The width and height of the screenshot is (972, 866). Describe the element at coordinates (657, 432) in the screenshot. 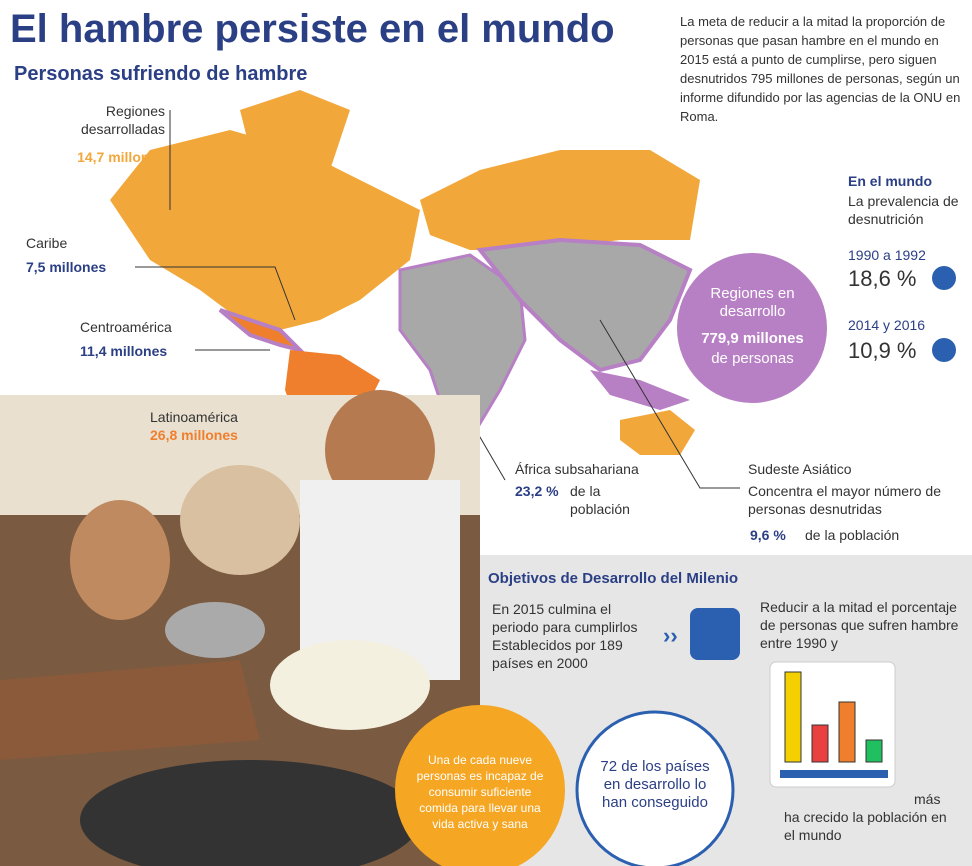

I see `australia` at that location.